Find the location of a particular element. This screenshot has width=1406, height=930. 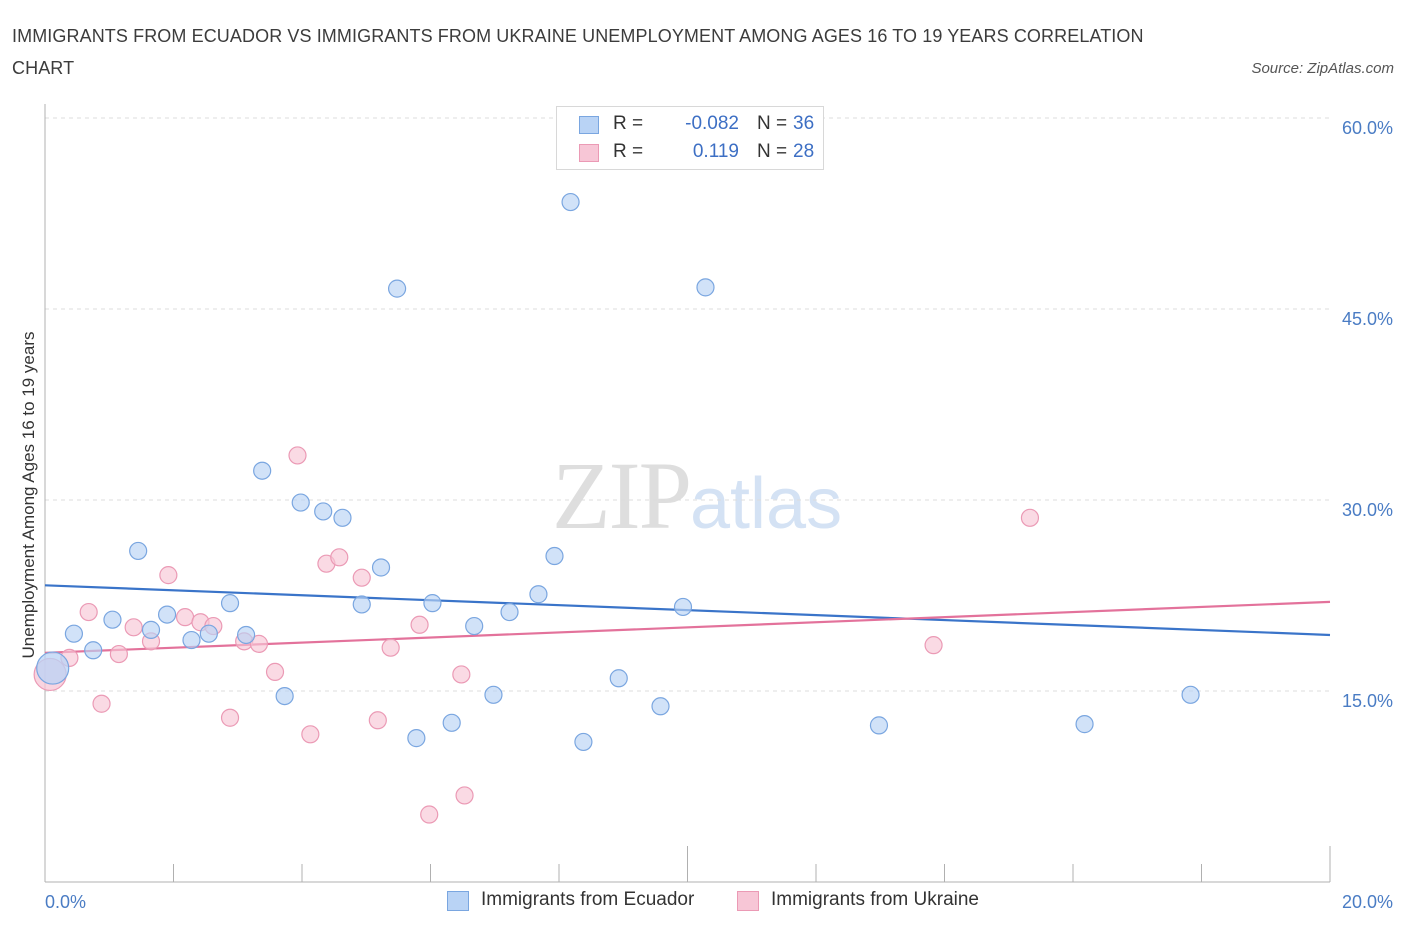

correlation-legend: R = -0.082 N = 36 R = 0.119 N = 28 is located at coordinates (690, 138).